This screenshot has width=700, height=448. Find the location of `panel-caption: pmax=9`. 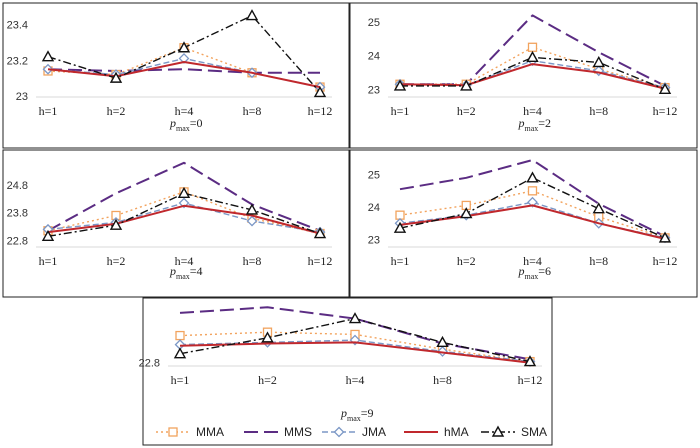

panel-caption: pmax=9 is located at coordinates (357, 414).